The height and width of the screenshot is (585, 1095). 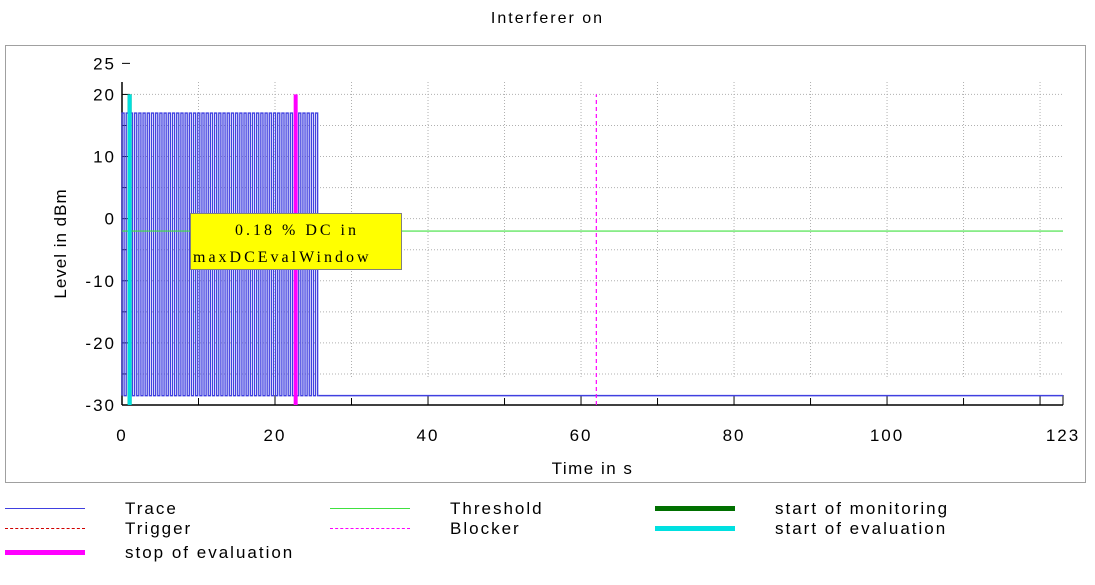 What do you see at coordinates (282, 257) in the screenshot?
I see `annotation-line-2: maxDCEvalWindow` at bounding box center [282, 257].